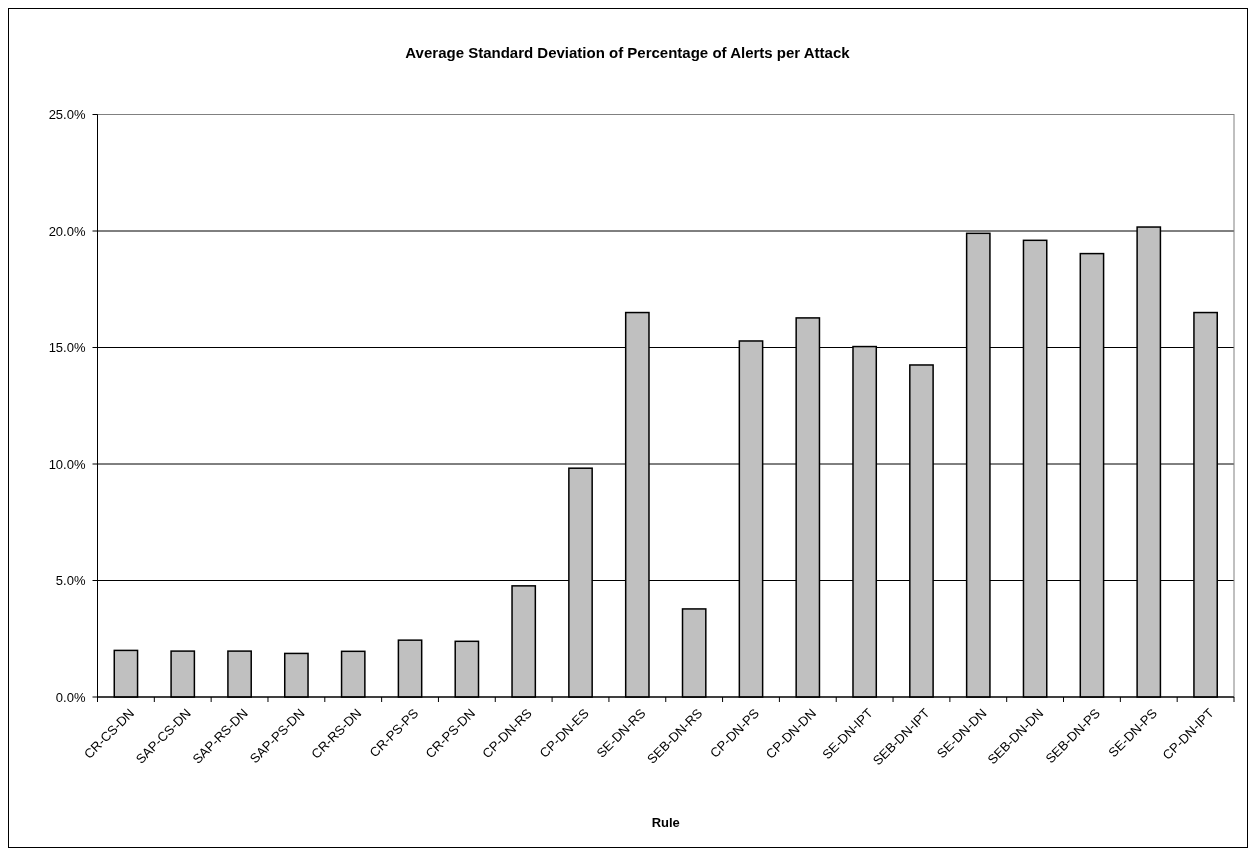  I want to click on chart-title: Average Standard Deviation of Percentage of Alerts per Attack, so click(628, 52).